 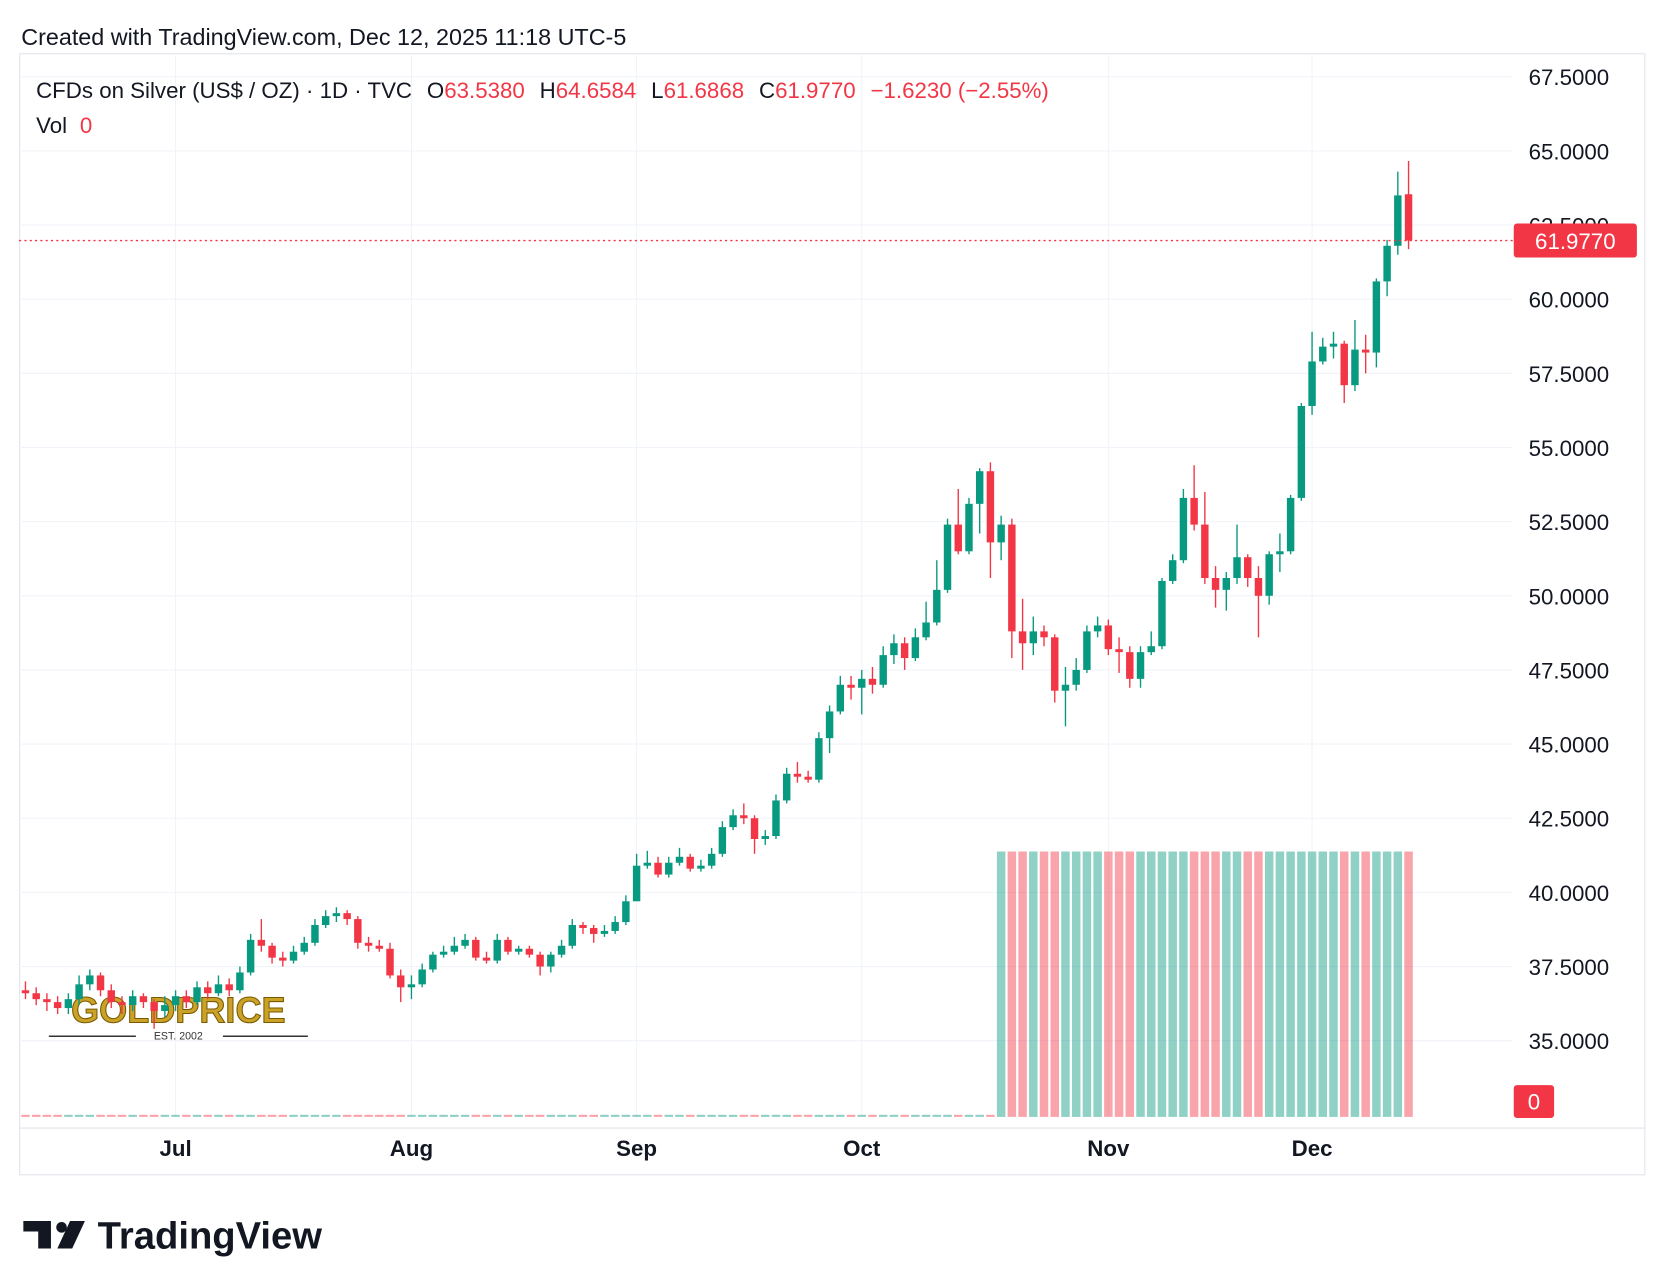 I want to click on x-tick-label: Oct, so click(x=862, y=1148).